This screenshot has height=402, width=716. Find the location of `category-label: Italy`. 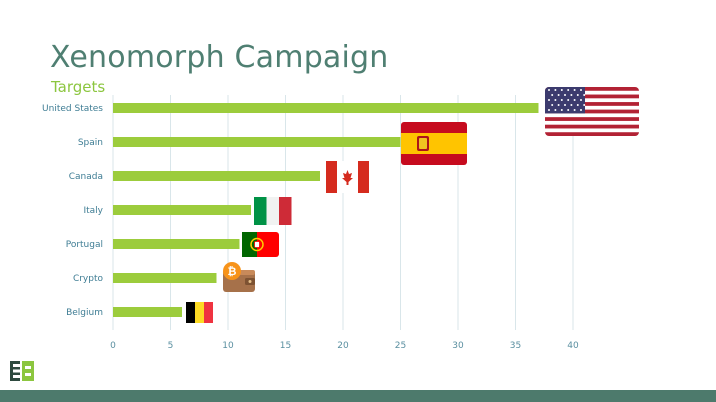

category-label: Italy is located at coordinates (93, 211).